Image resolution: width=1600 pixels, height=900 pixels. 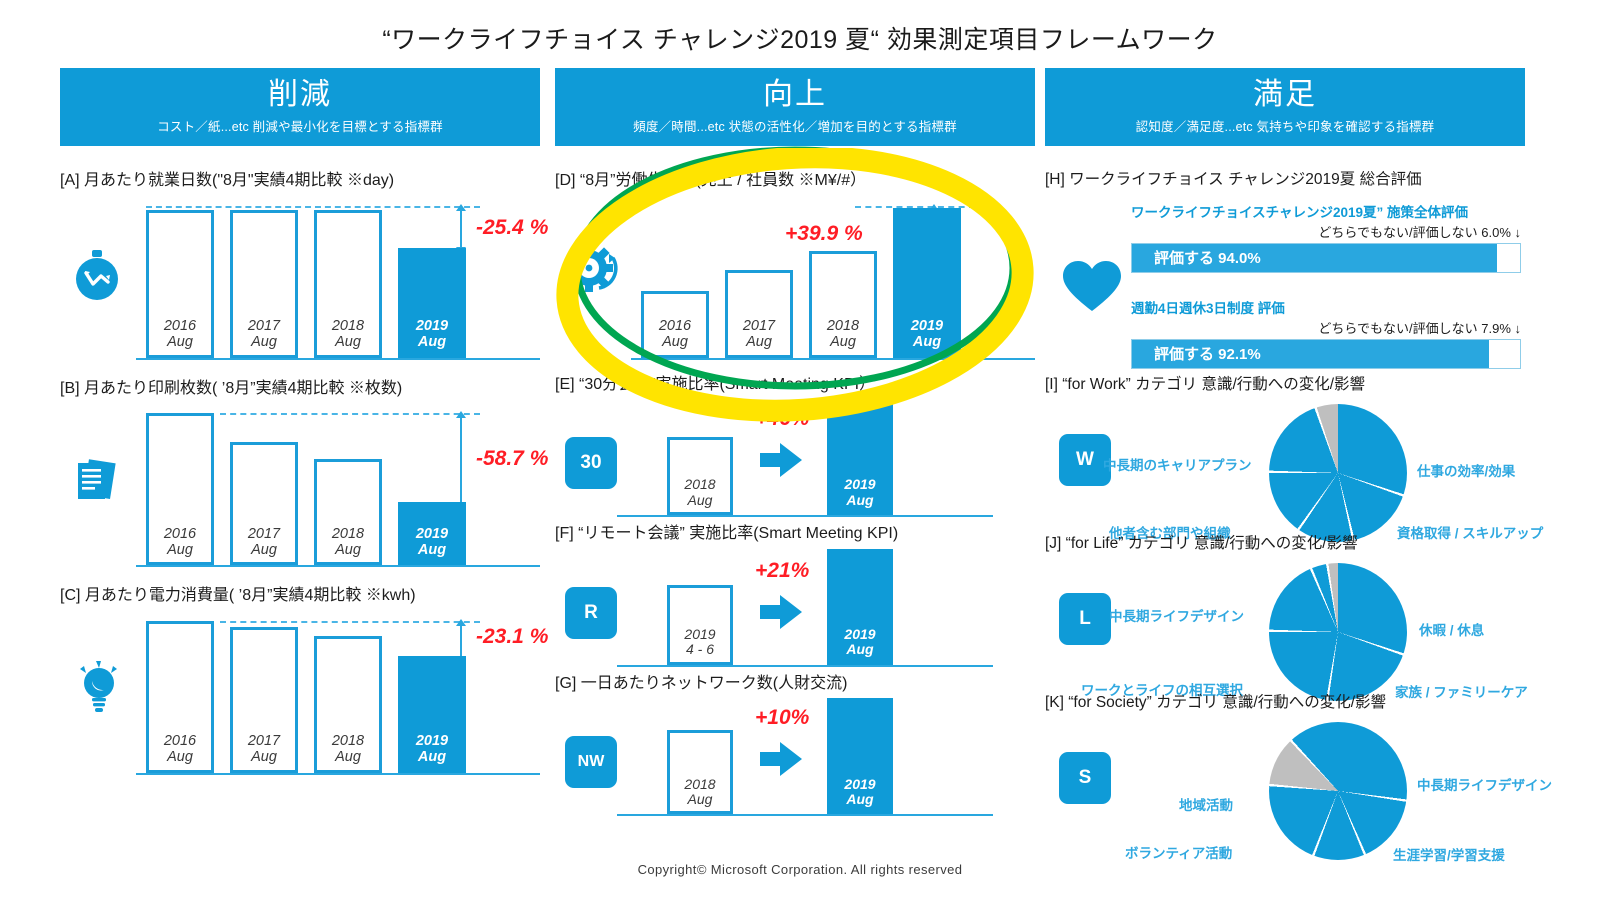 What do you see at coordinates (313, 206) in the screenshot?
I see `chart-A-reference-line` at bounding box center [313, 206].